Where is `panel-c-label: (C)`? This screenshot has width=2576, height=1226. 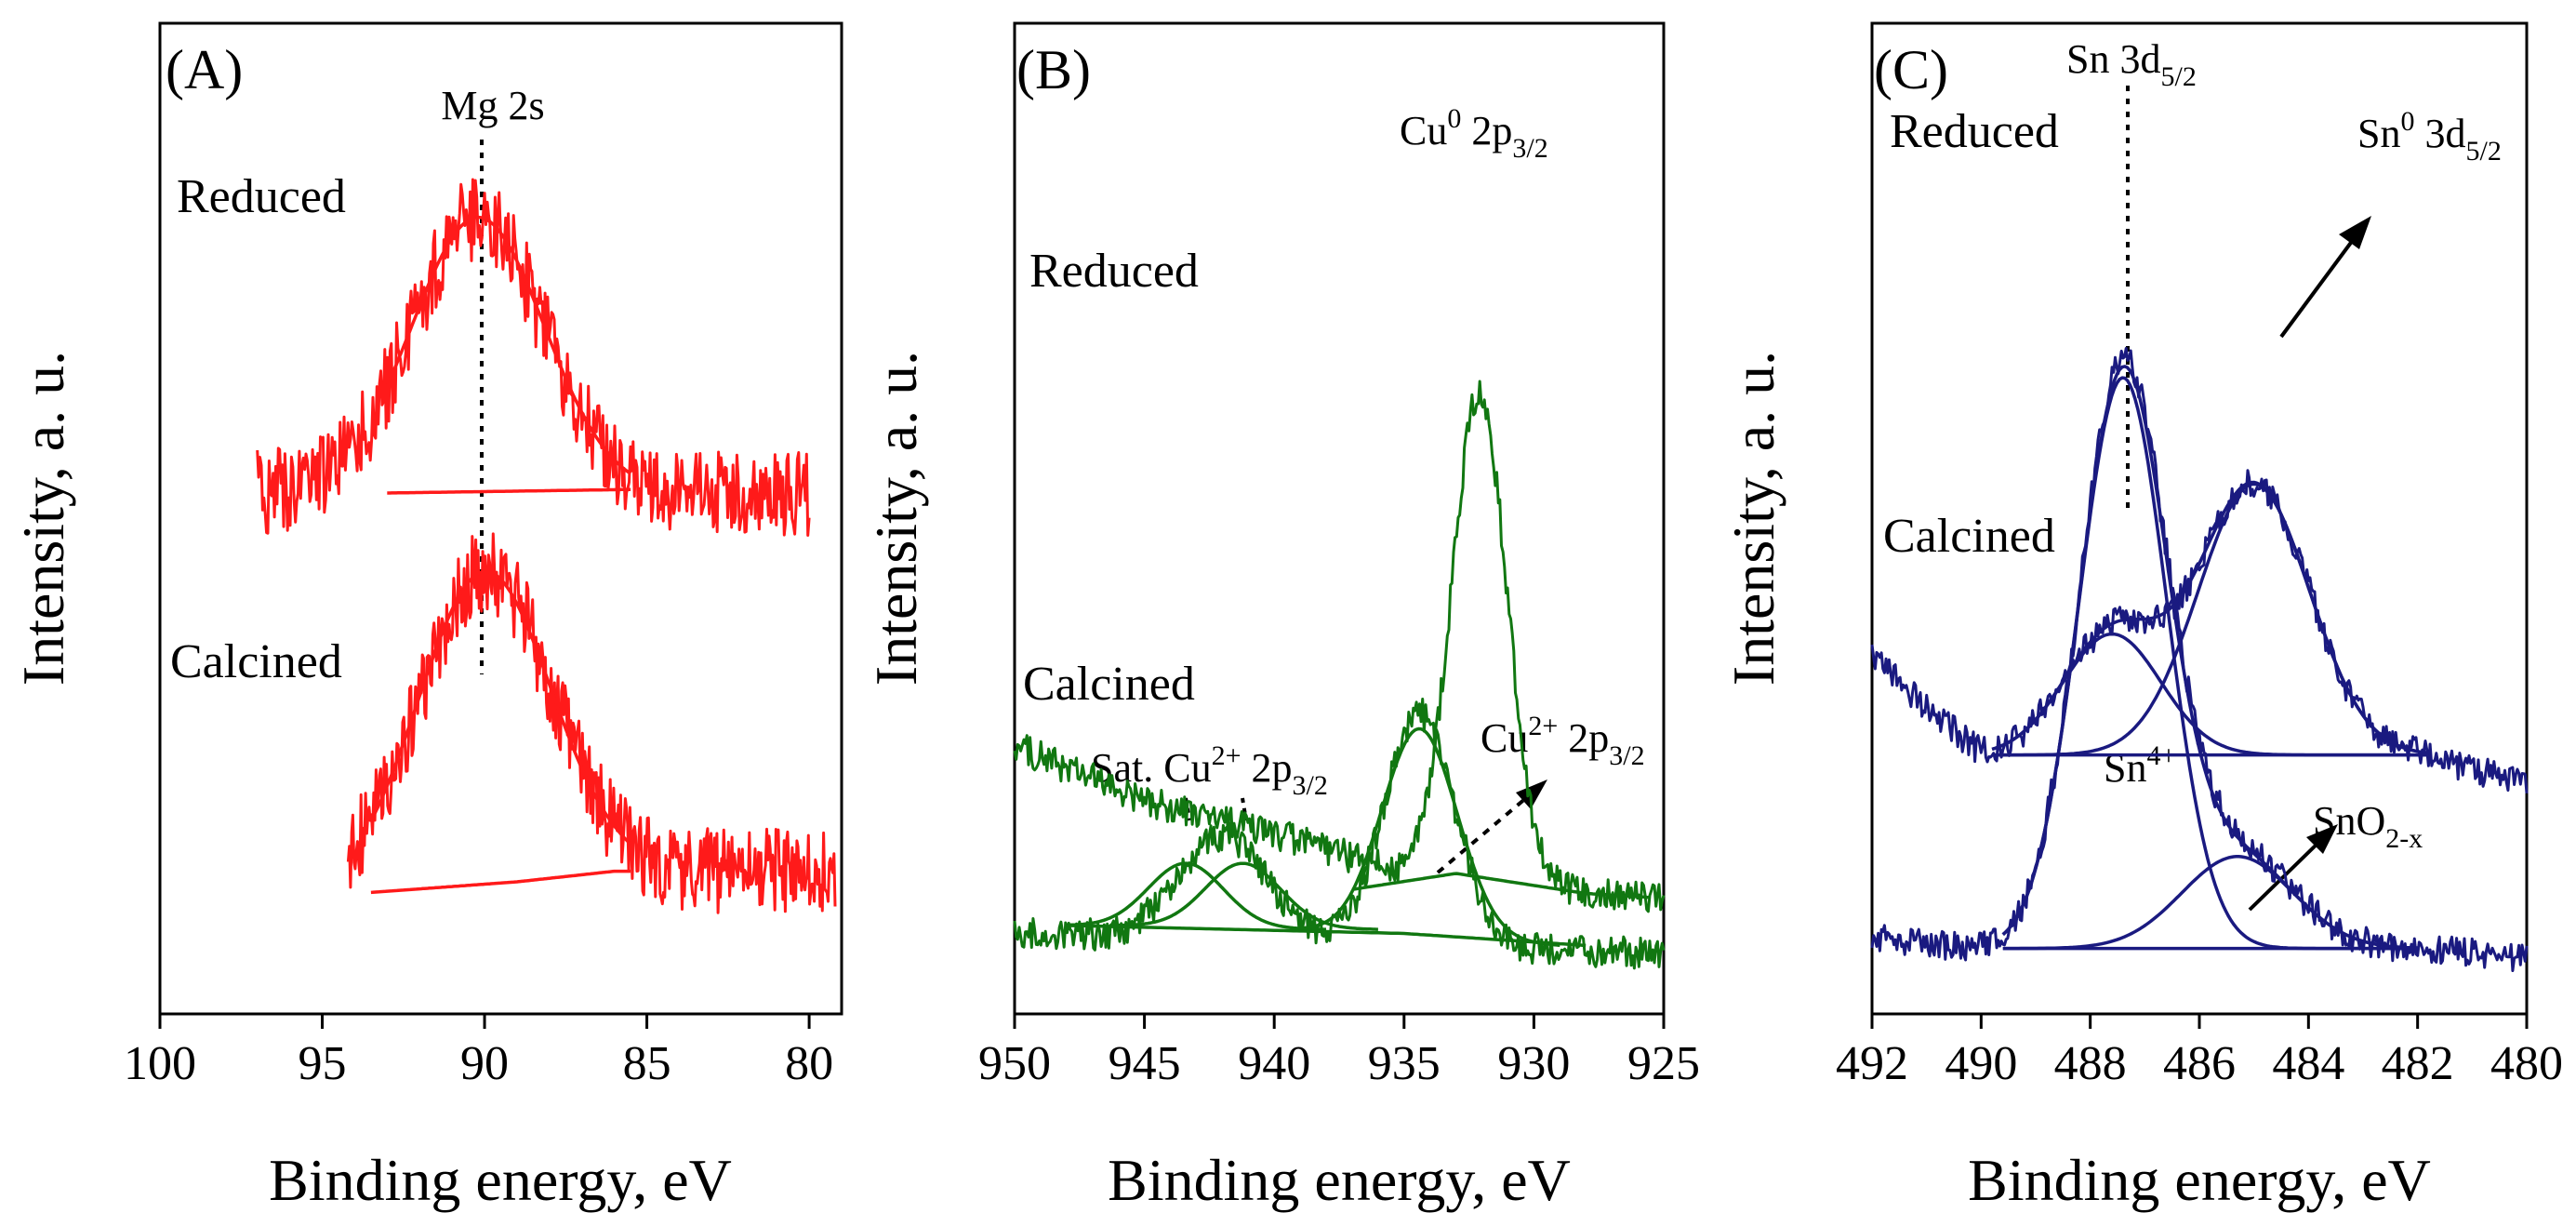 panel-c-label: (C) is located at coordinates (1911, 69).